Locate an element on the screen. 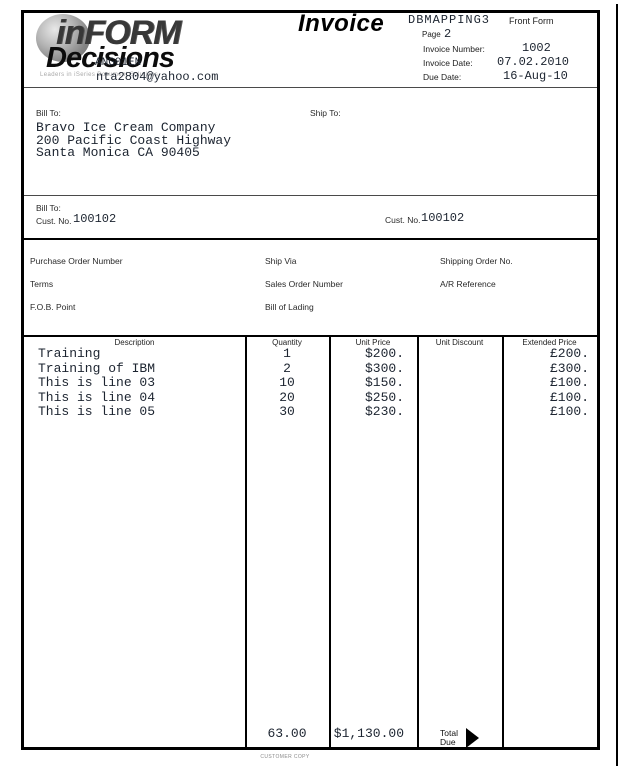 Image resolution: width=622 pixels, height=783 pixels. table-row: This is line 03 10 $150. £100. is located at coordinates (310, 382).